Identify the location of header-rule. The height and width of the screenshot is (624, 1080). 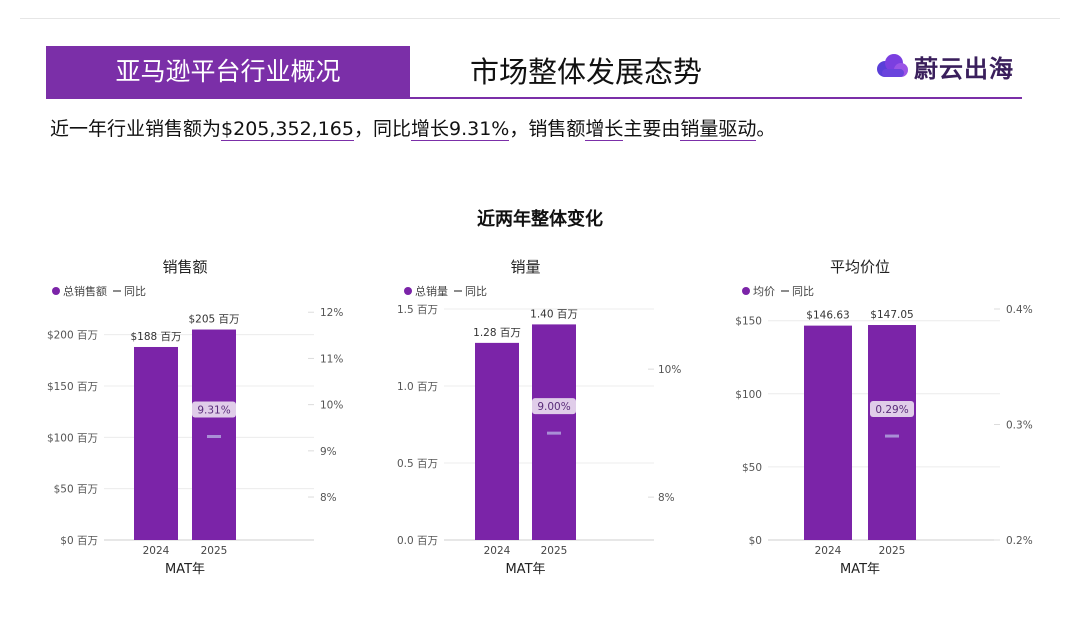
(534, 98).